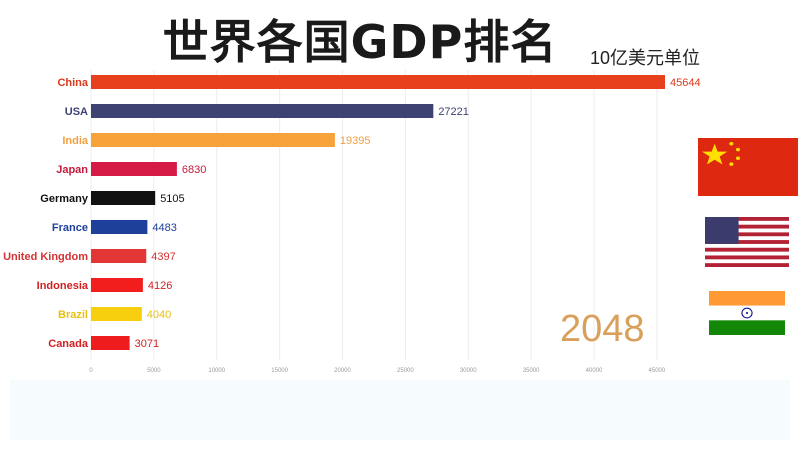 The image size is (800, 451). I want to click on bar-indonesia, so click(117, 285).